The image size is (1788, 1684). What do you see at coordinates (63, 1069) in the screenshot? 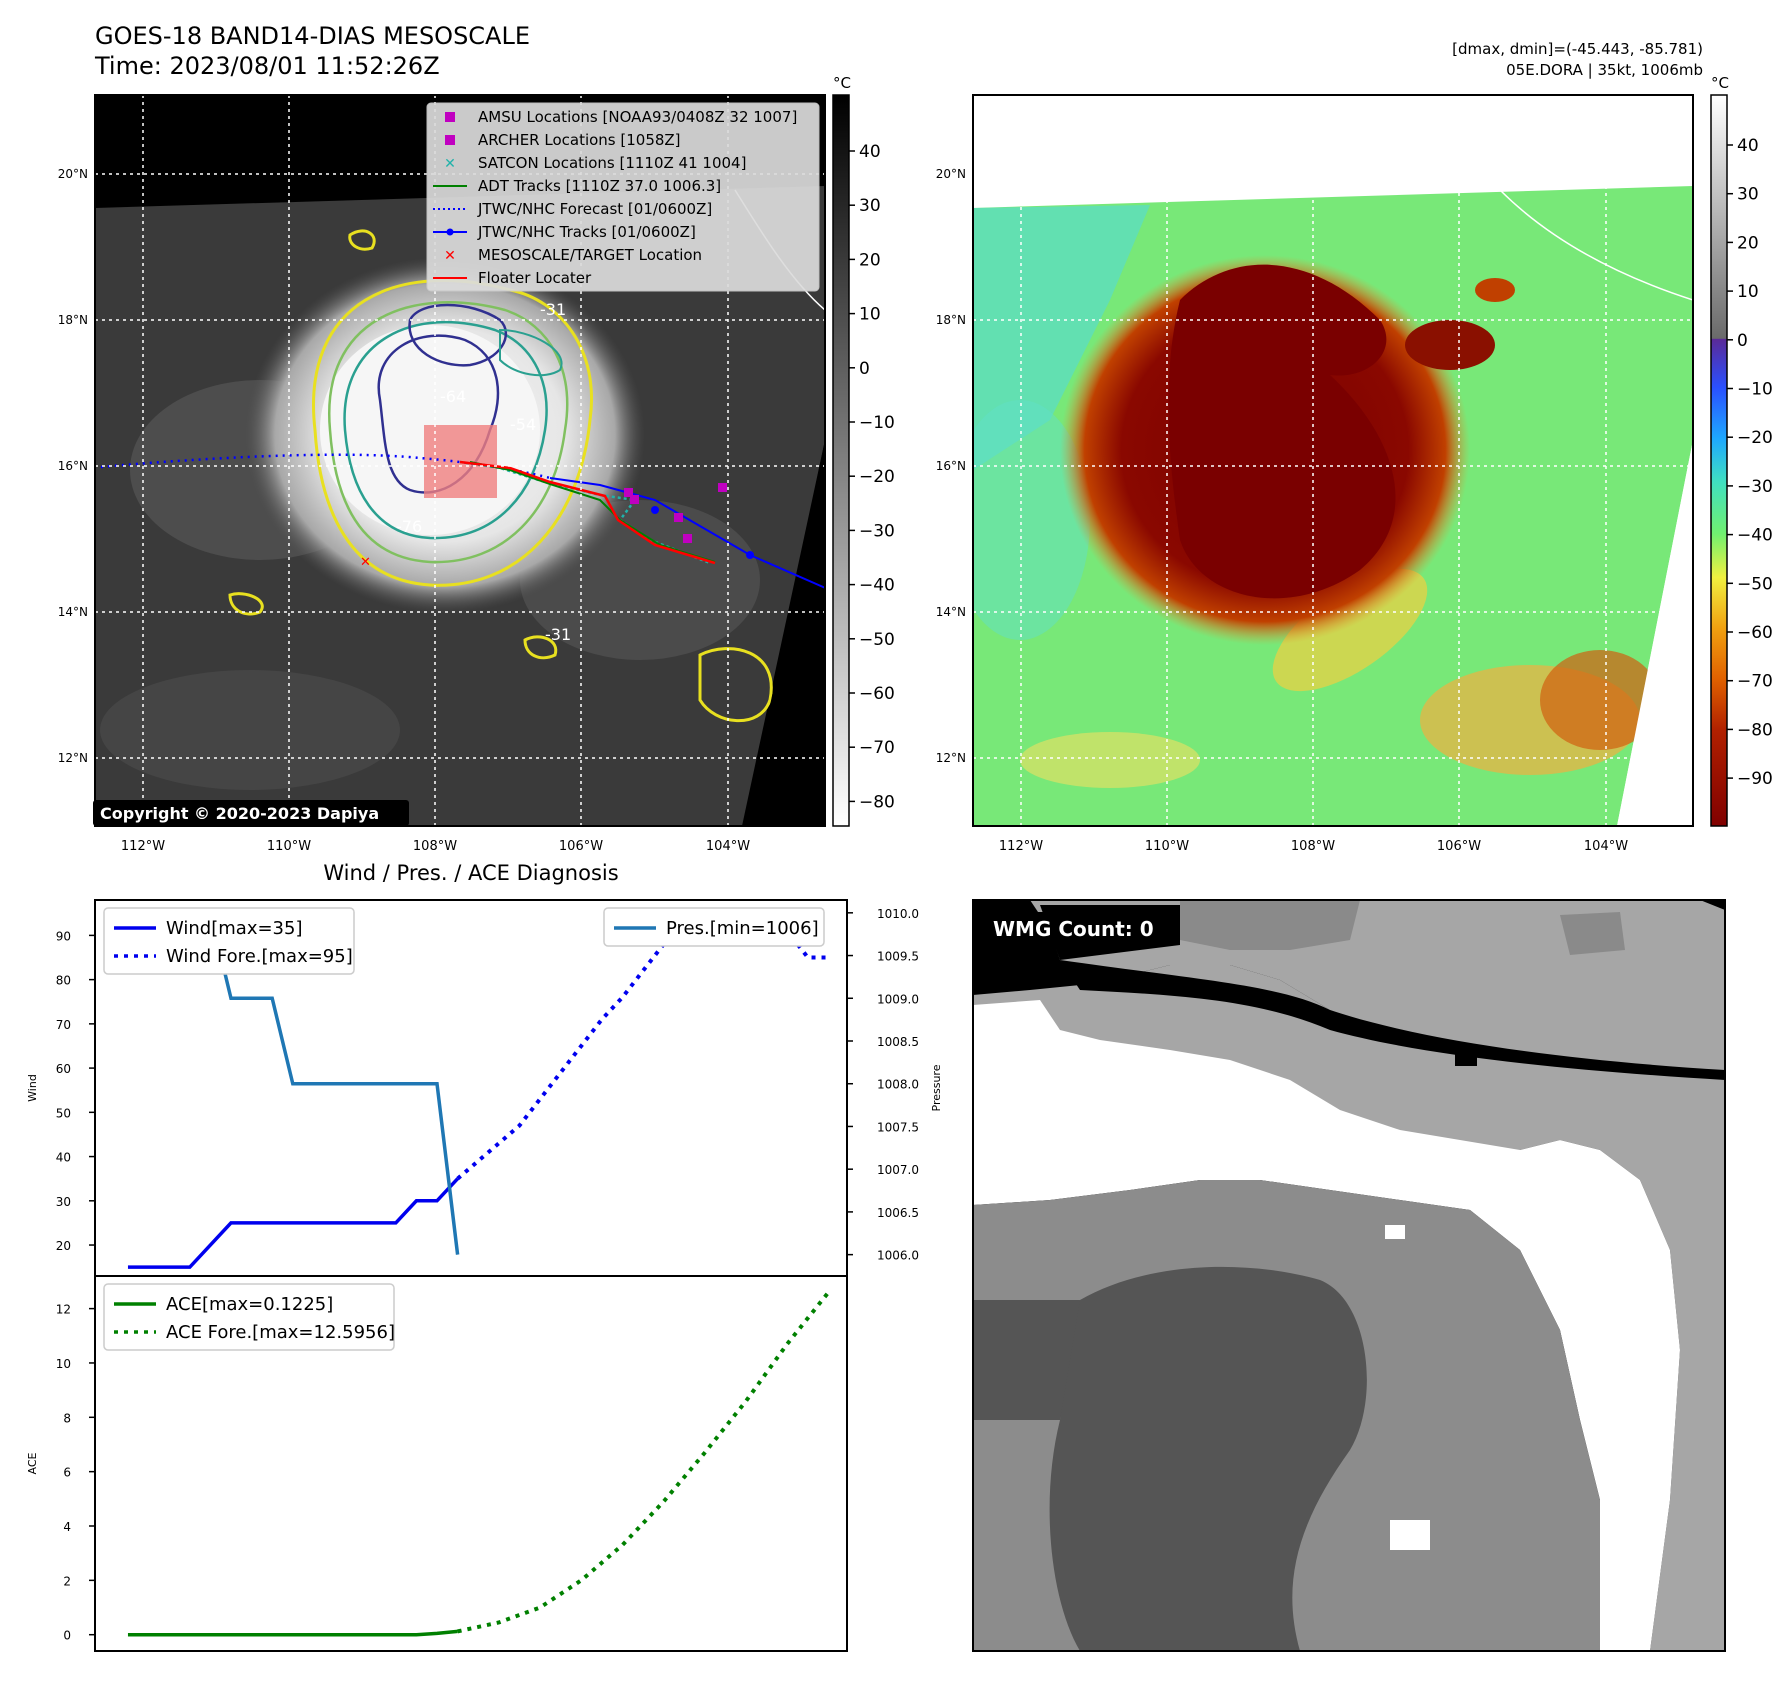
I see `y-tick-label: 60` at bounding box center [63, 1069].